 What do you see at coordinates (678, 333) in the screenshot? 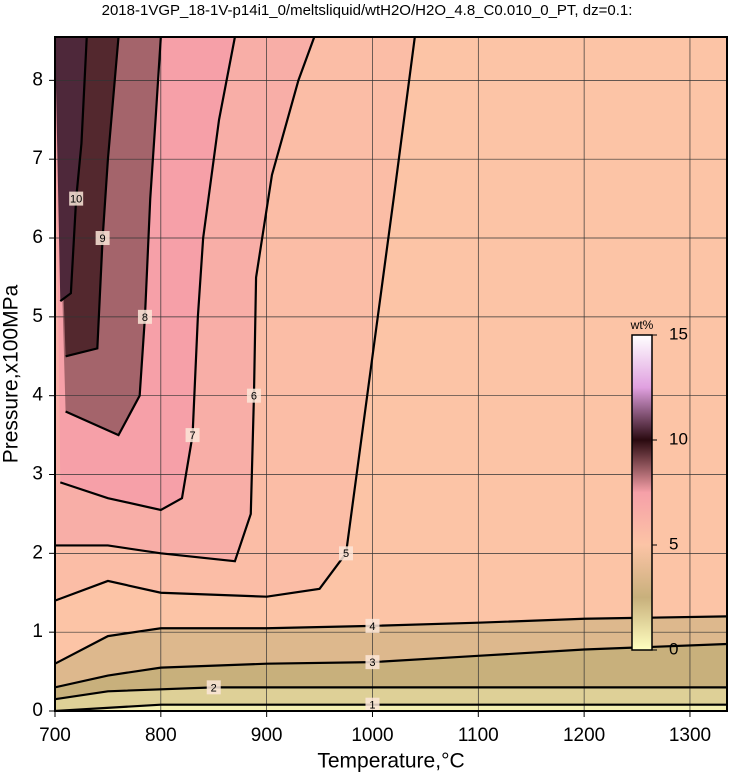
I see `colorbar-tick-label: 15` at bounding box center [678, 333].